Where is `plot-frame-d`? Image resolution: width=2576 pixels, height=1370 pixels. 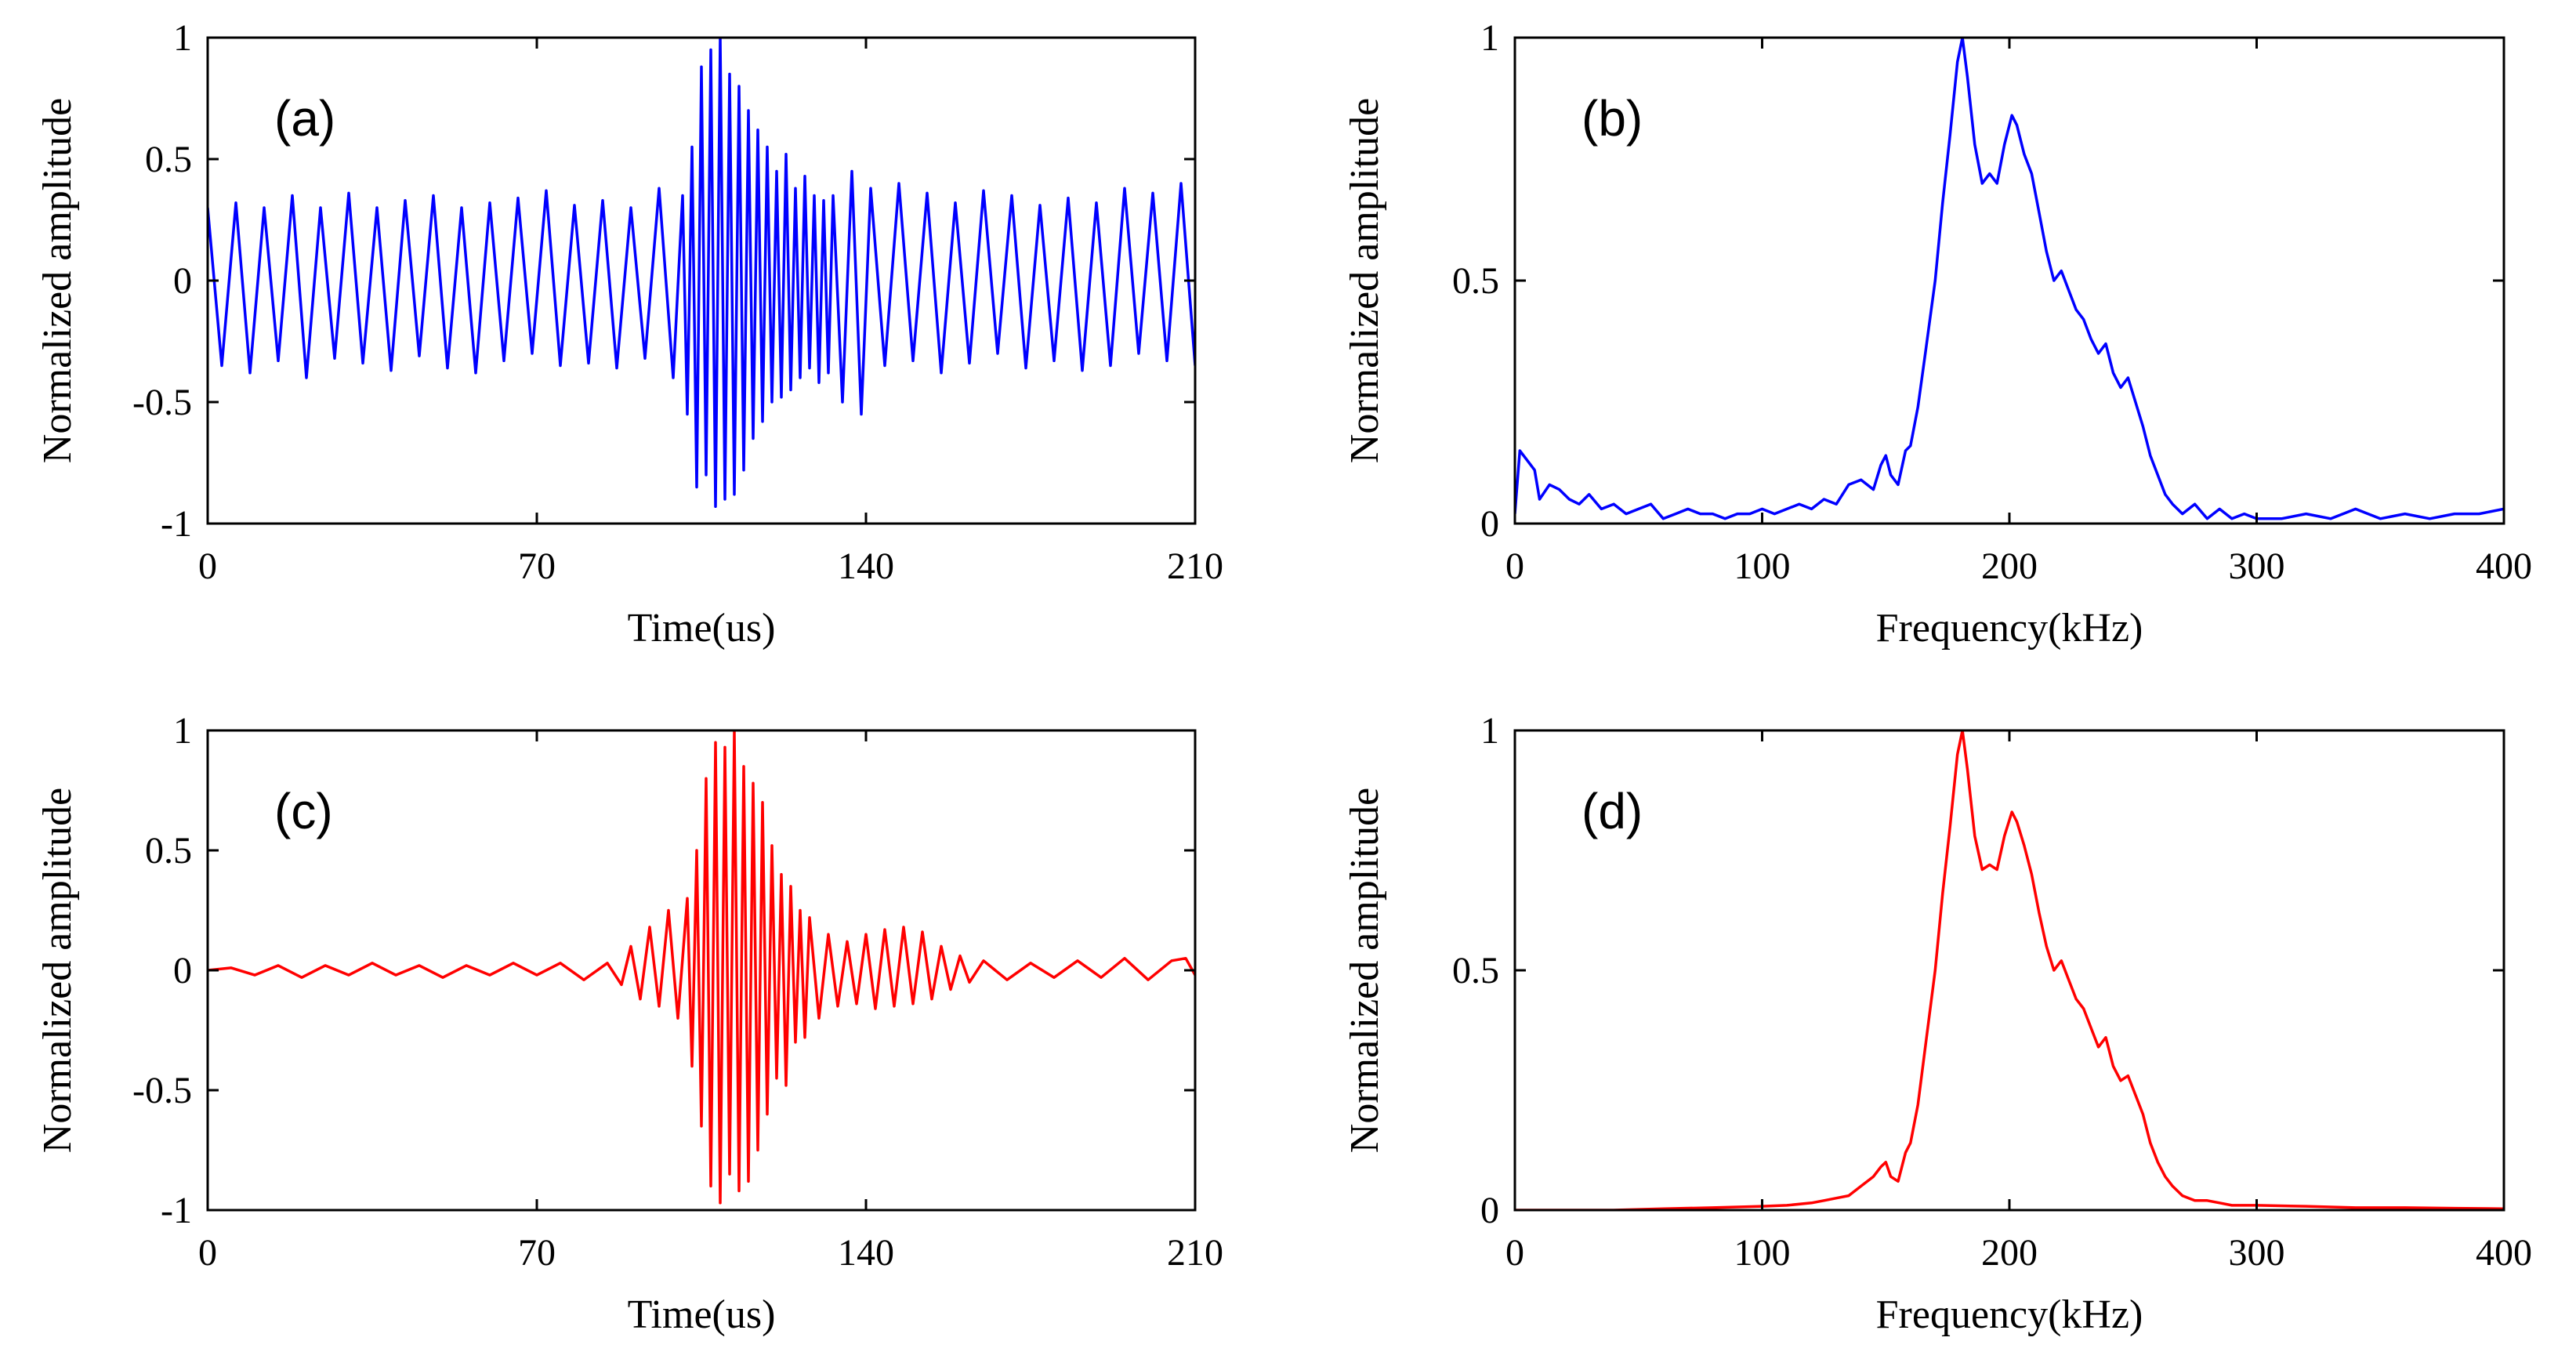 plot-frame-d is located at coordinates (2009, 970).